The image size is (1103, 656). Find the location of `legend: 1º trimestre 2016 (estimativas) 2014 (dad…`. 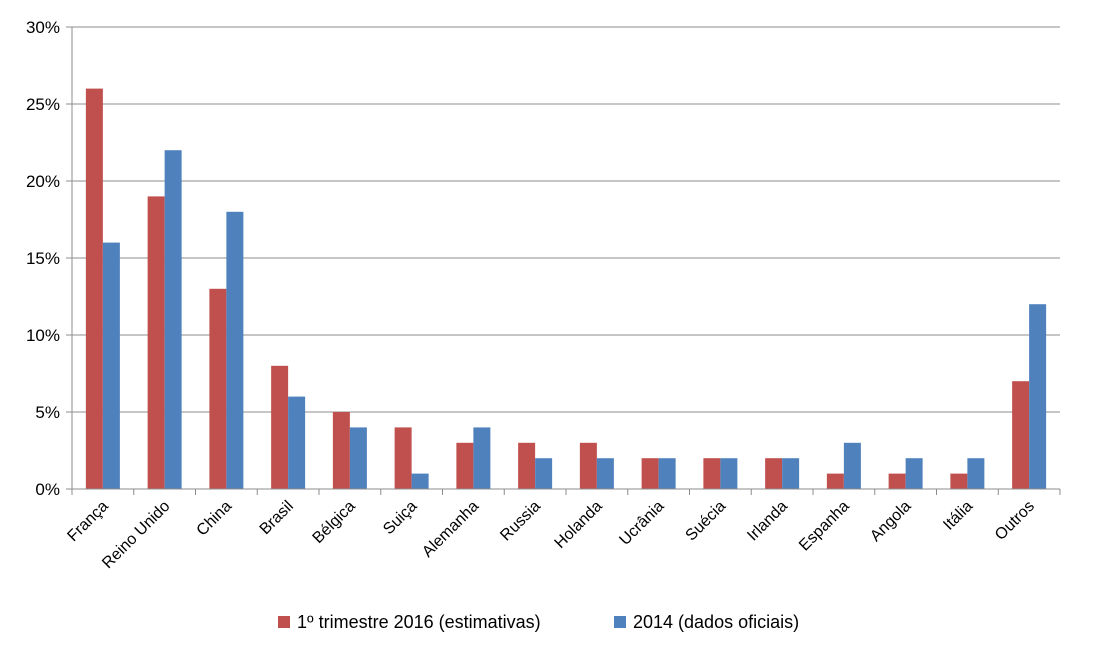

legend: 1º trimestre 2016 (estimativas) 2014 (dad… is located at coordinates (538, 622).